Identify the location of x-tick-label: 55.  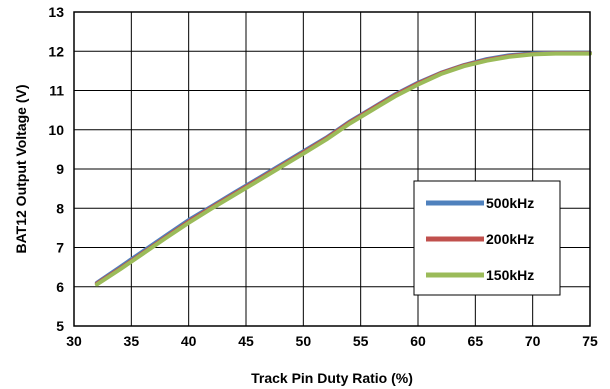
(361, 341).